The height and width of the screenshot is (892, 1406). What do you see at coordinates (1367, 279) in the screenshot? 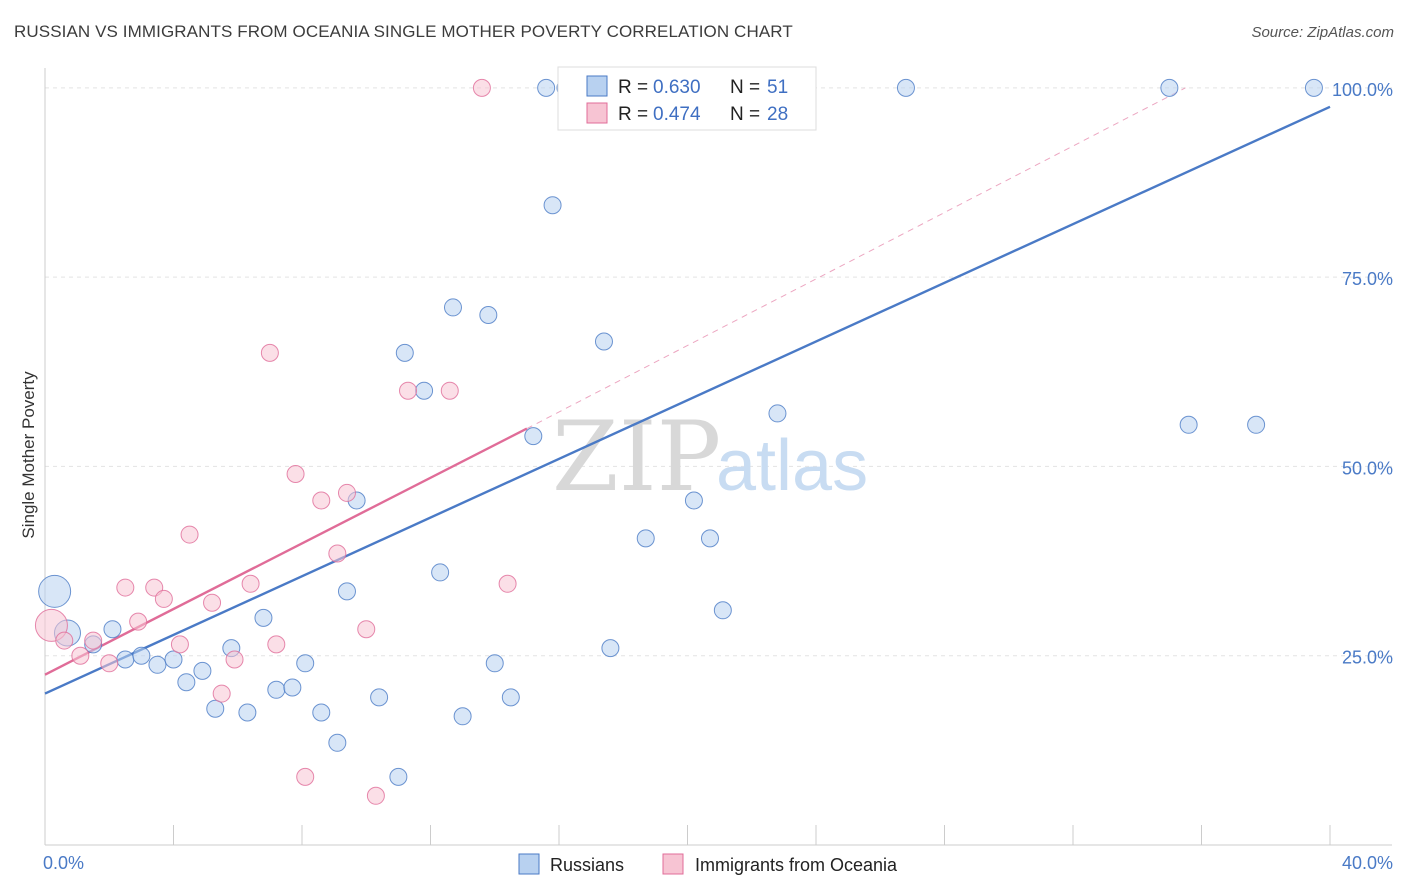
I see `y-tick-label-2: 75.0%` at bounding box center [1367, 279].